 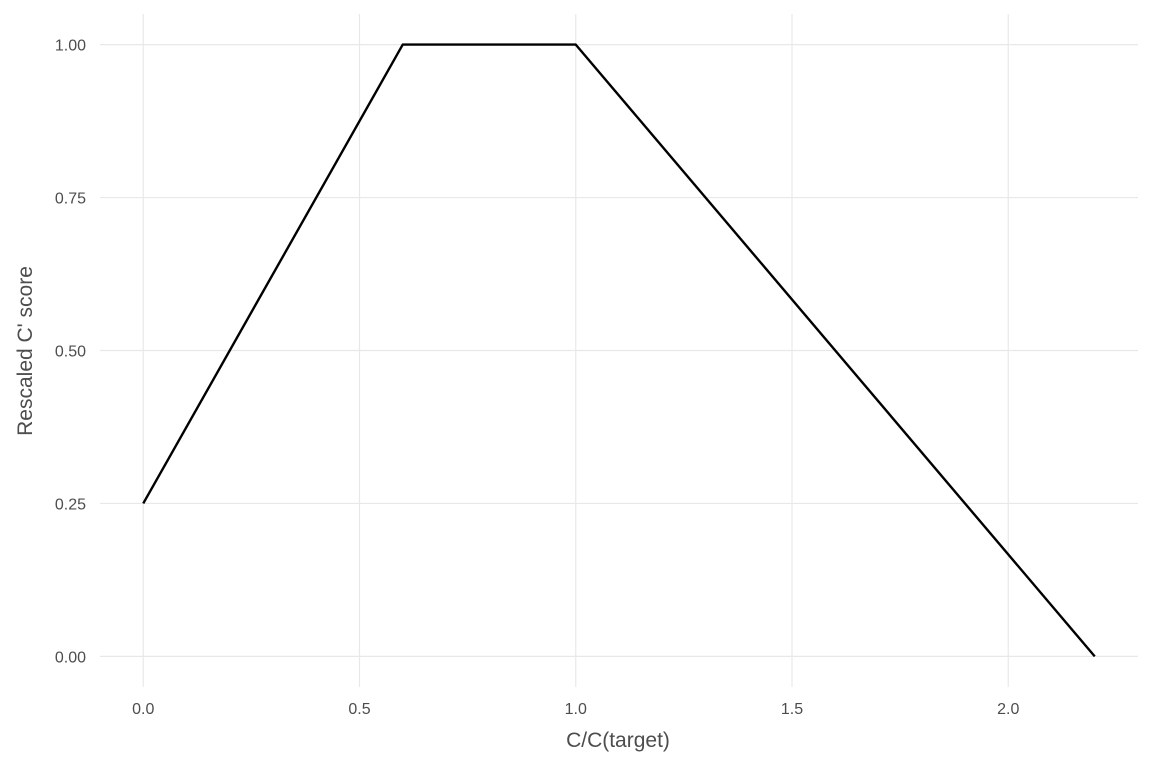 I want to click on y-tick-label: 0.50, so click(x=70, y=352).